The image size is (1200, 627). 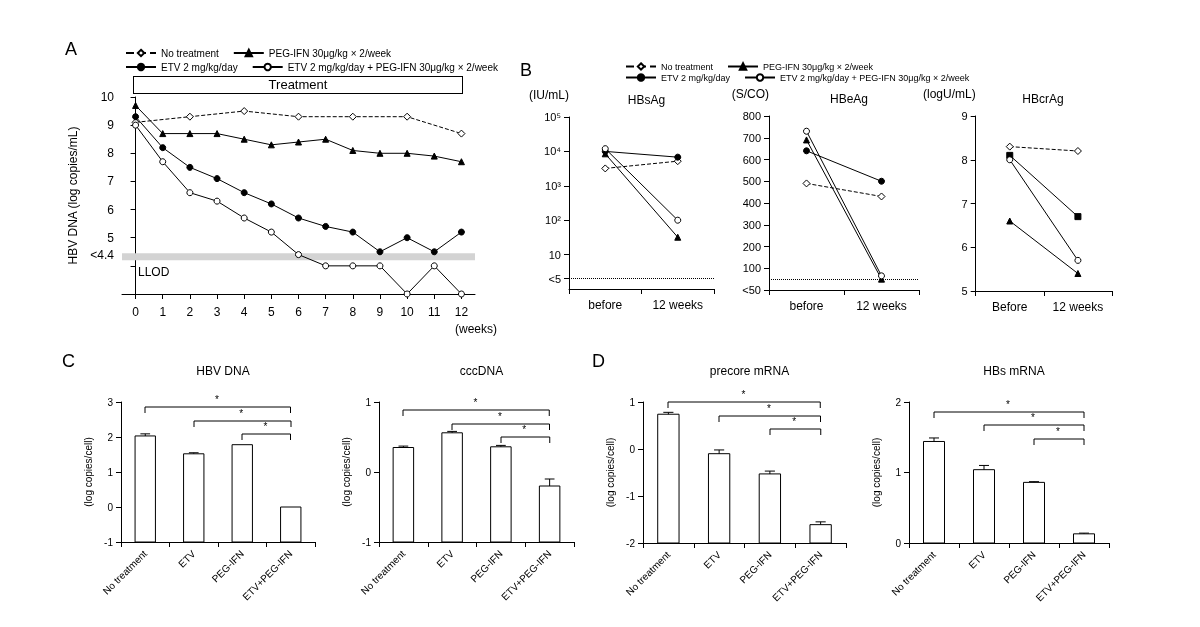 What do you see at coordinates (631, 543) in the screenshot?
I see `y-tick-label: -2` at bounding box center [631, 543].